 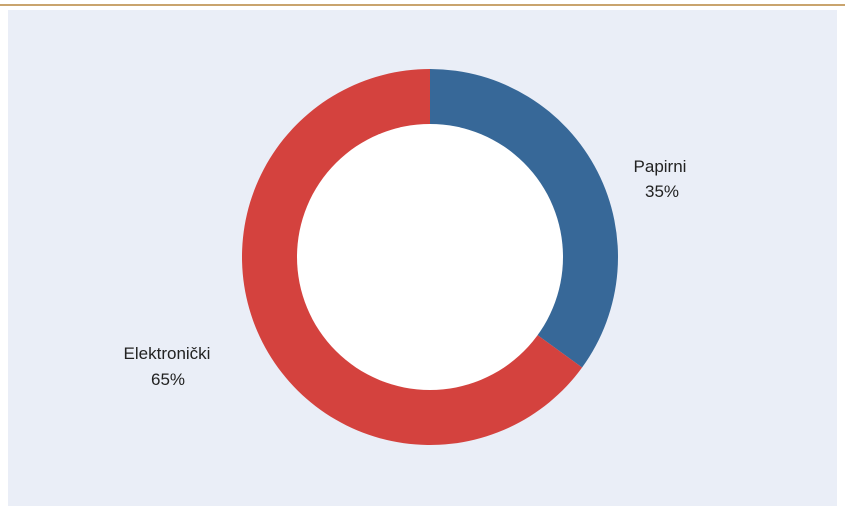 What do you see at coordinates (660, 166) in the screenshot?
I see `slice-label-papirni-name: Papirni` at bounding box center [660, 166].